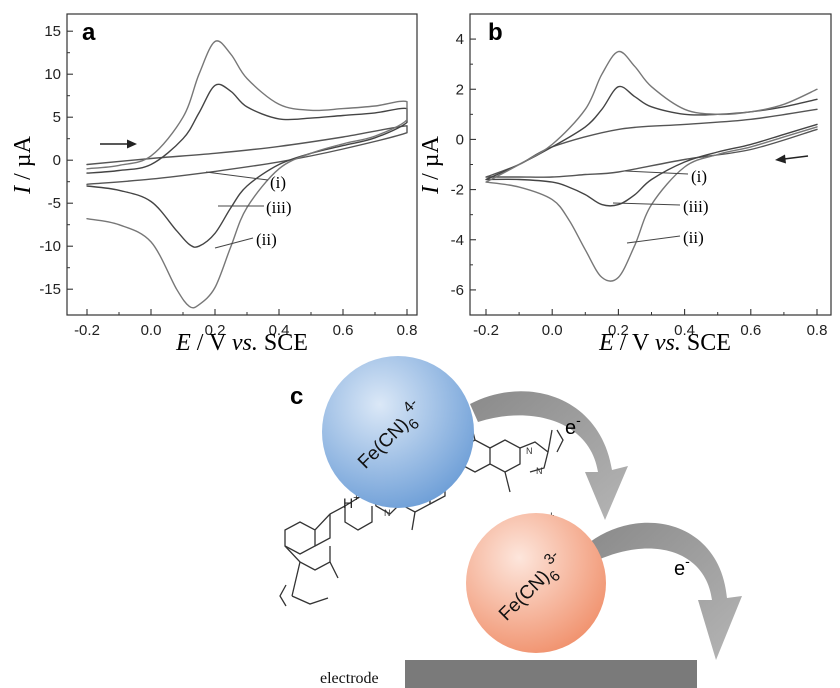 This screenshot has height=688, width=840. Describe the element at coordinates (398, 432) in the screenshot. I see `ferrocyanide-ion-sphere` at that location.